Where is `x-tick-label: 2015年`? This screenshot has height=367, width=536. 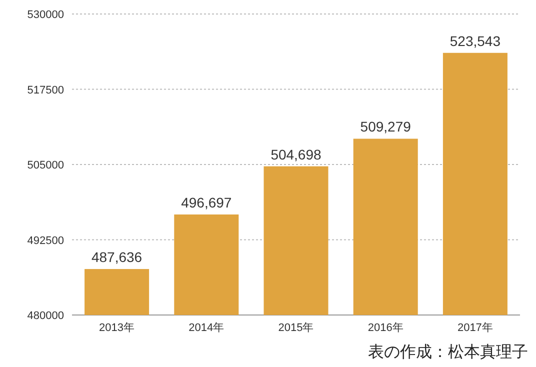
x-tick-label: 2015年 is located at coordinates (296, 328).